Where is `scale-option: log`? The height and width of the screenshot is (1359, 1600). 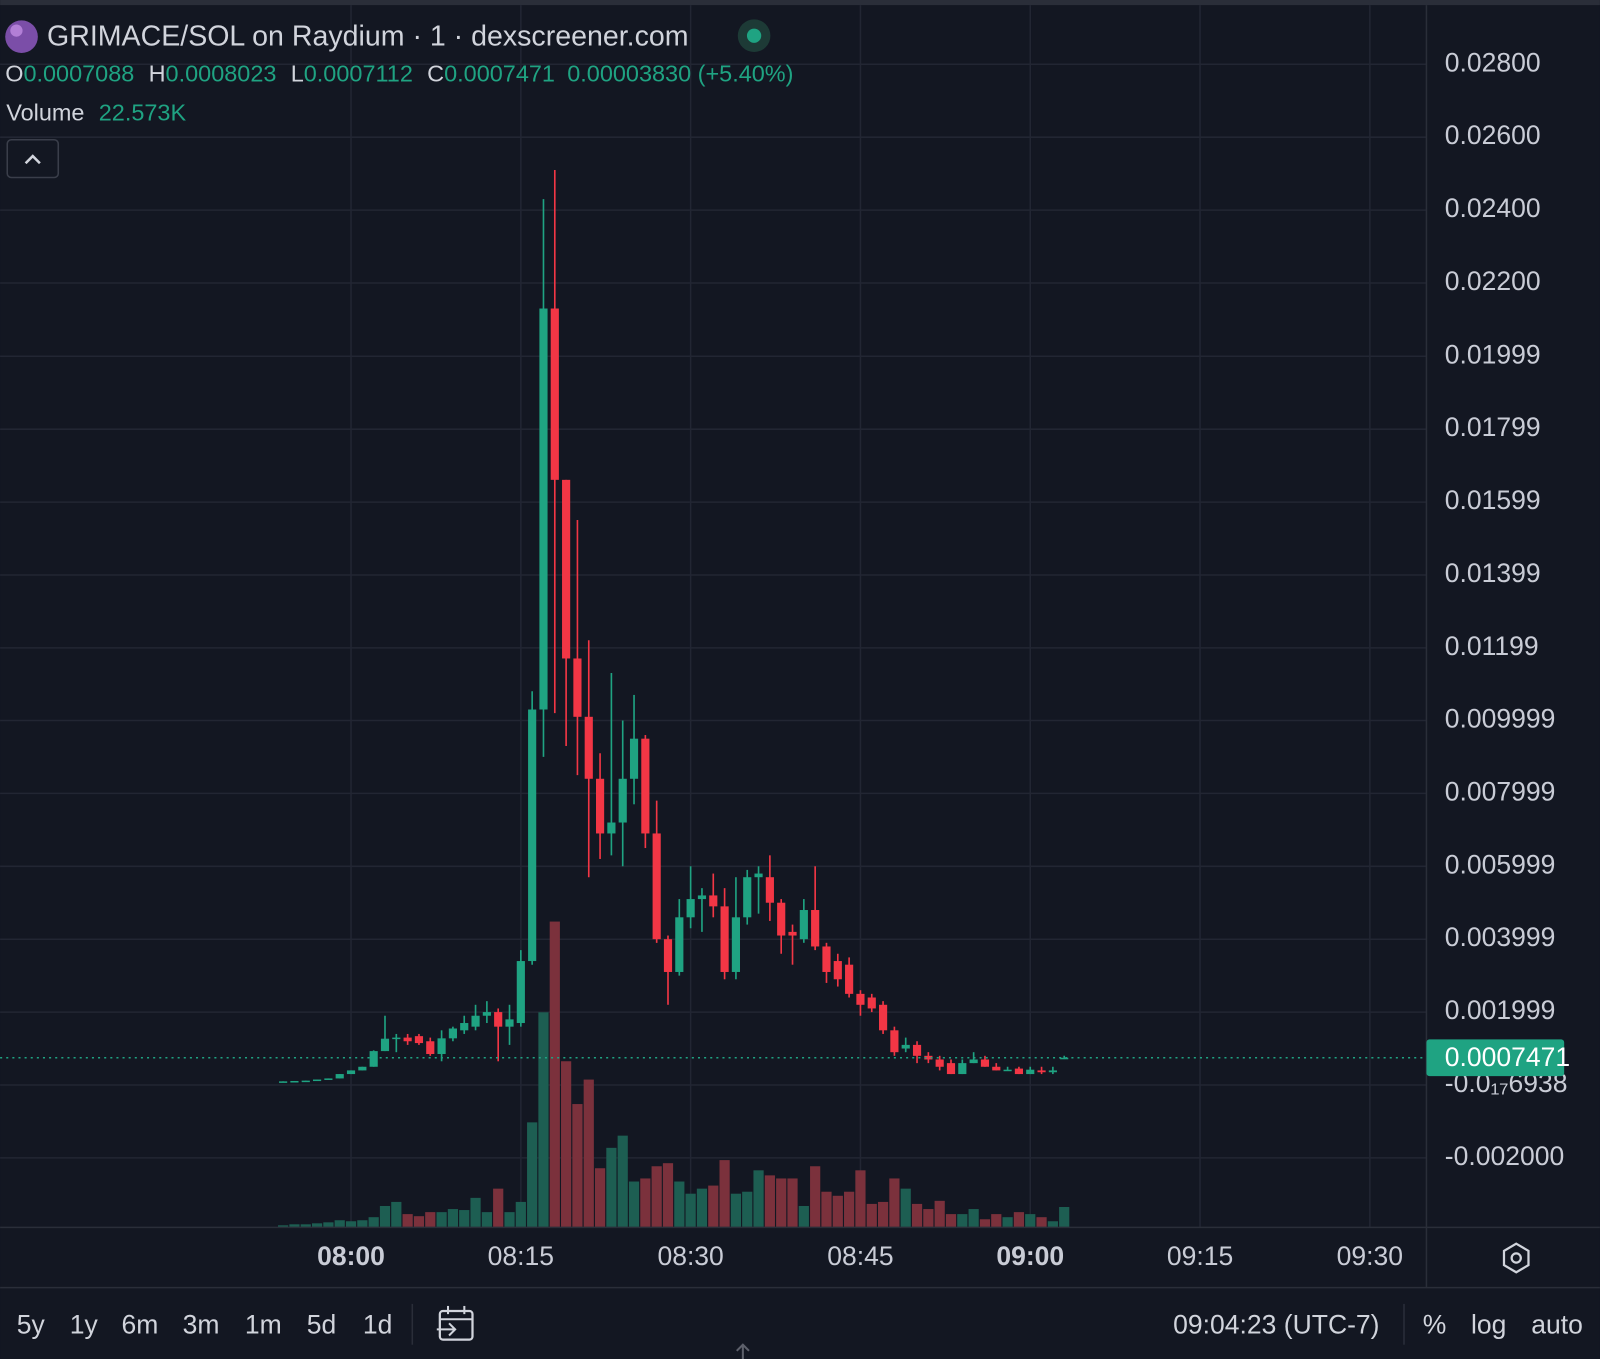
scale-option: log is located at coordinates (1488, 1324).